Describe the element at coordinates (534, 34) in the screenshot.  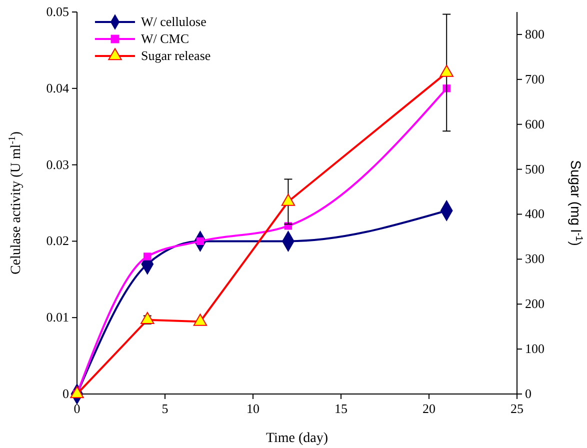
I see `y2-tick-label: 800` at that location.